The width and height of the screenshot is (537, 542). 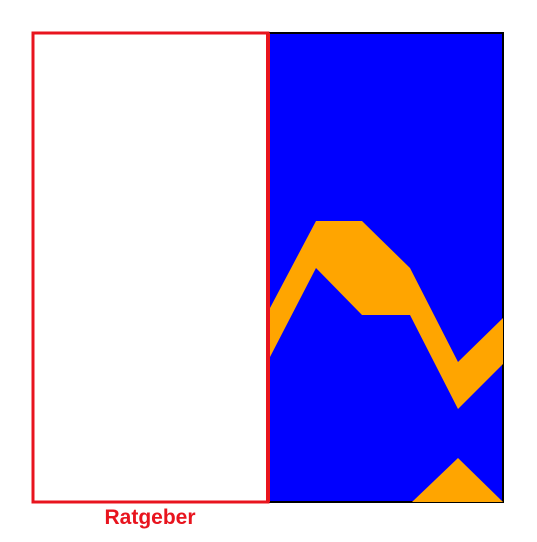 What do you see at coordinates (150, 517) in the screenshot?
I see `advisor-panel-label: Ratgeber` at bounding box center [150, 517].